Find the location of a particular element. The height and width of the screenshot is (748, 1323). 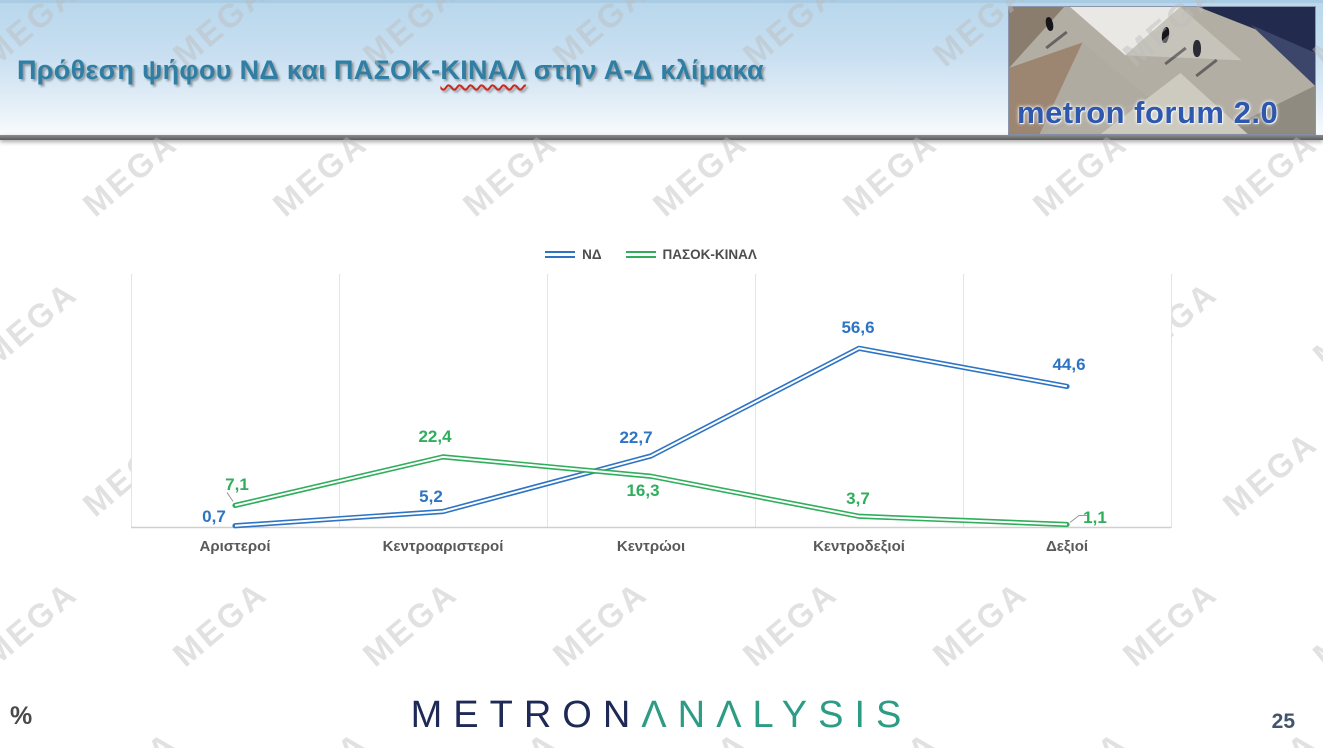

metron-forum-logo-image: metron forum 2.0 is located at coordinates (1162, 70).